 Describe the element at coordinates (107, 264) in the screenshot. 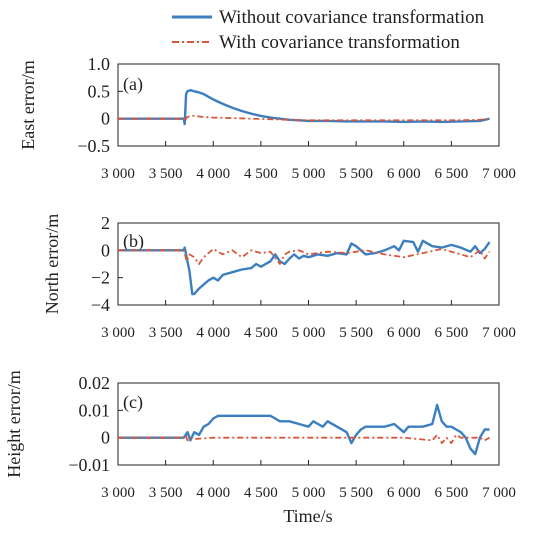

I see `y-ticks: −4 −2 0 2` at that location.